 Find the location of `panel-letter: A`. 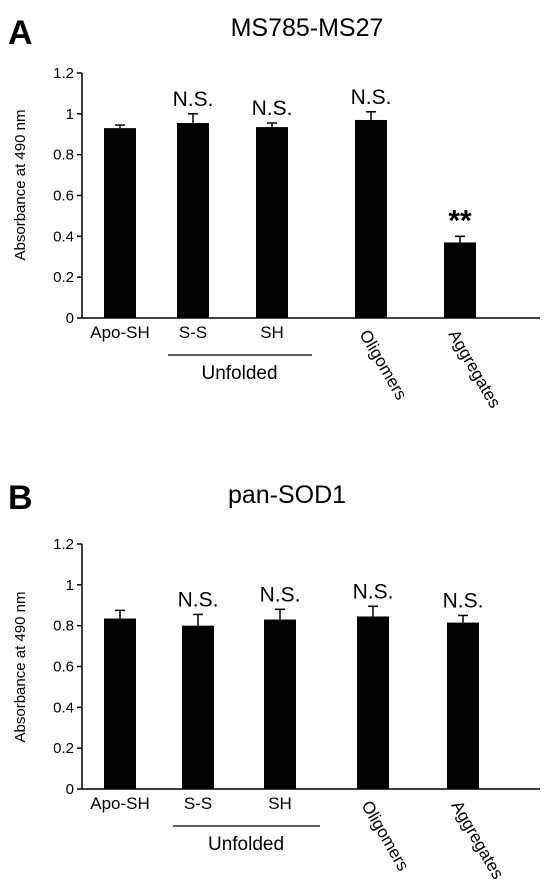

panel-letter: A is located at coordinates (20, 33).